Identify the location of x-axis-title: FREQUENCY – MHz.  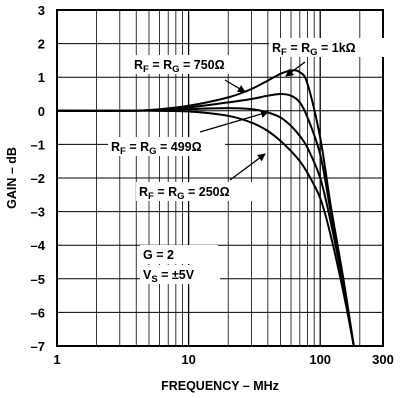
(220, 386).